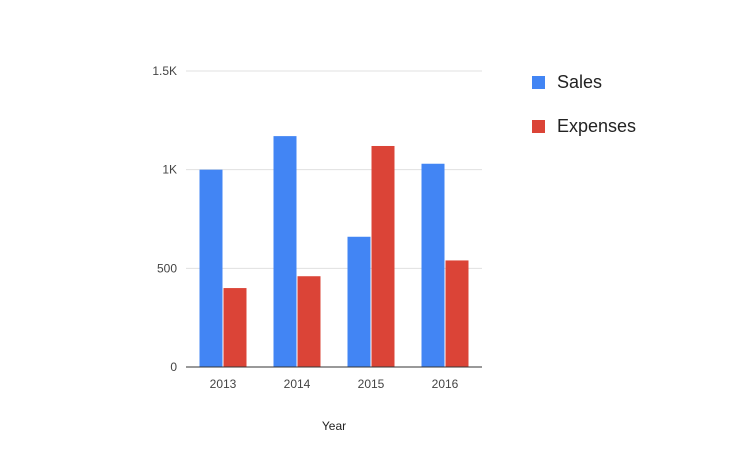 This screenshot has height=450, width=750. Describe the element at coordinates (297, 384) in the screenshot. I see `x-tick-label-2014: 2014` at that location.